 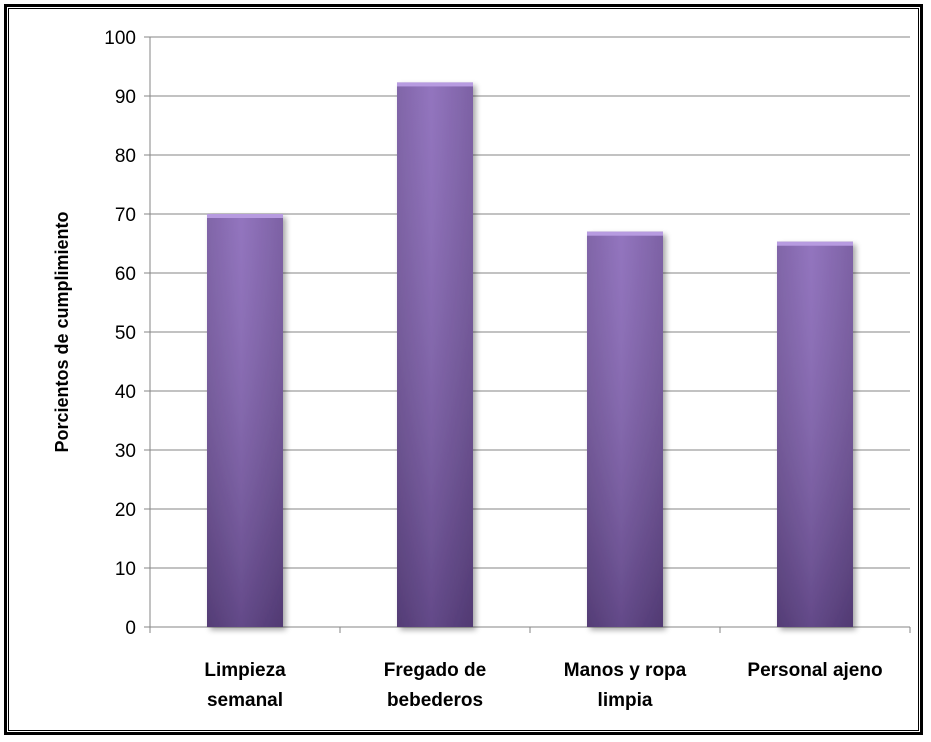 What do you see at coordinates (125, 510) in the screenshot?
I see `y-tick-label: 20` at bounding box center [125, 510].